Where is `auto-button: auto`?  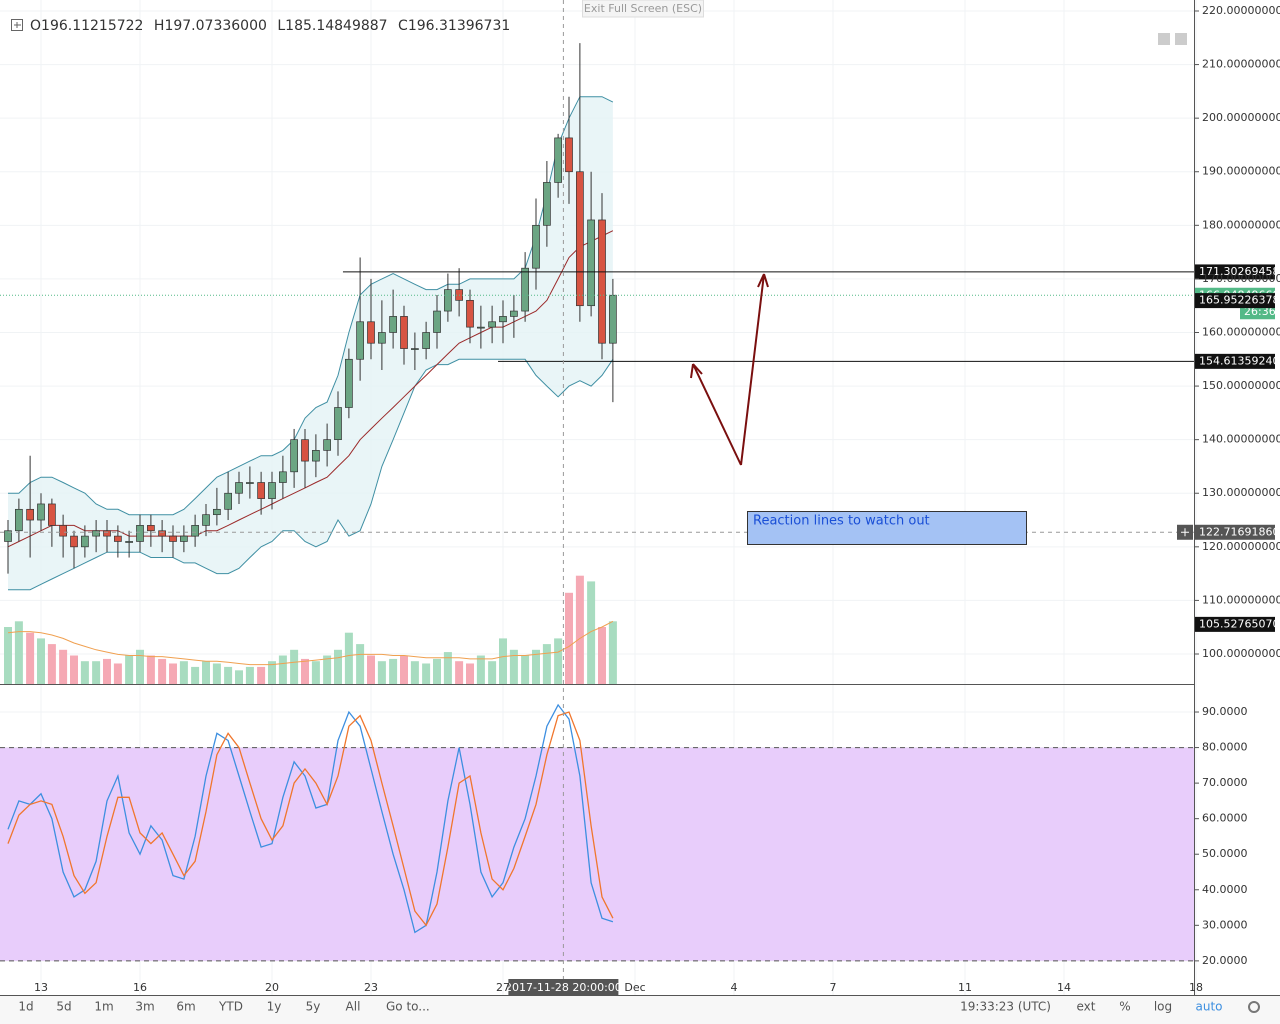 auto-button: auto is located at coordinates (1208, 1007).